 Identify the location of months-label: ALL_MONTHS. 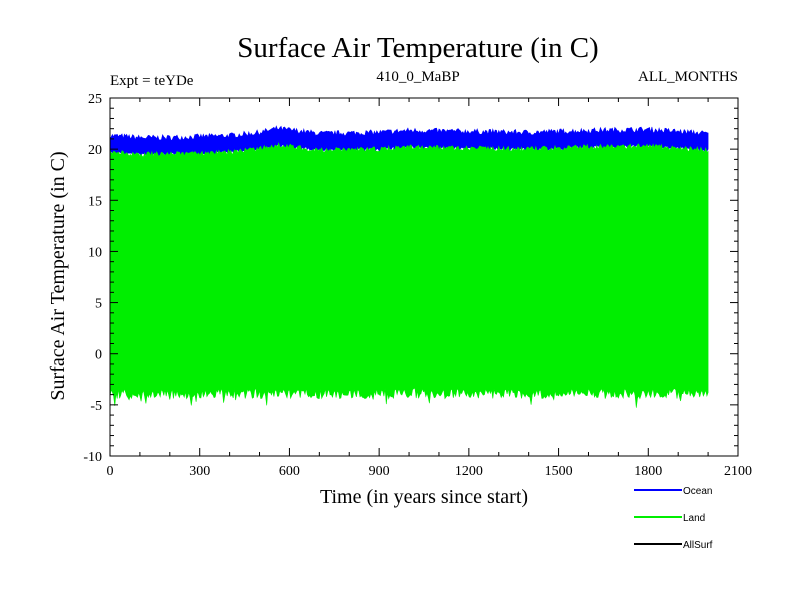
(688, 77).